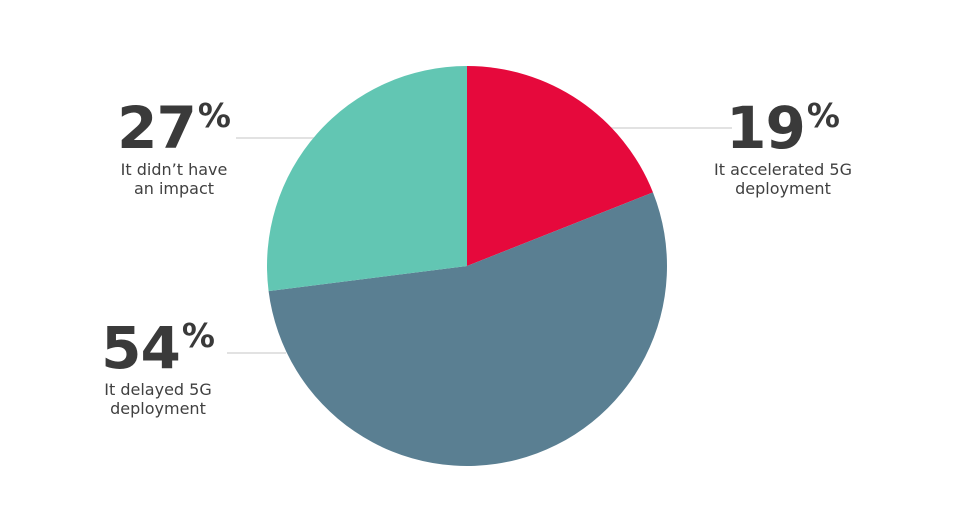  I want to click on callout-label-line: an impact, so click(174, 188).